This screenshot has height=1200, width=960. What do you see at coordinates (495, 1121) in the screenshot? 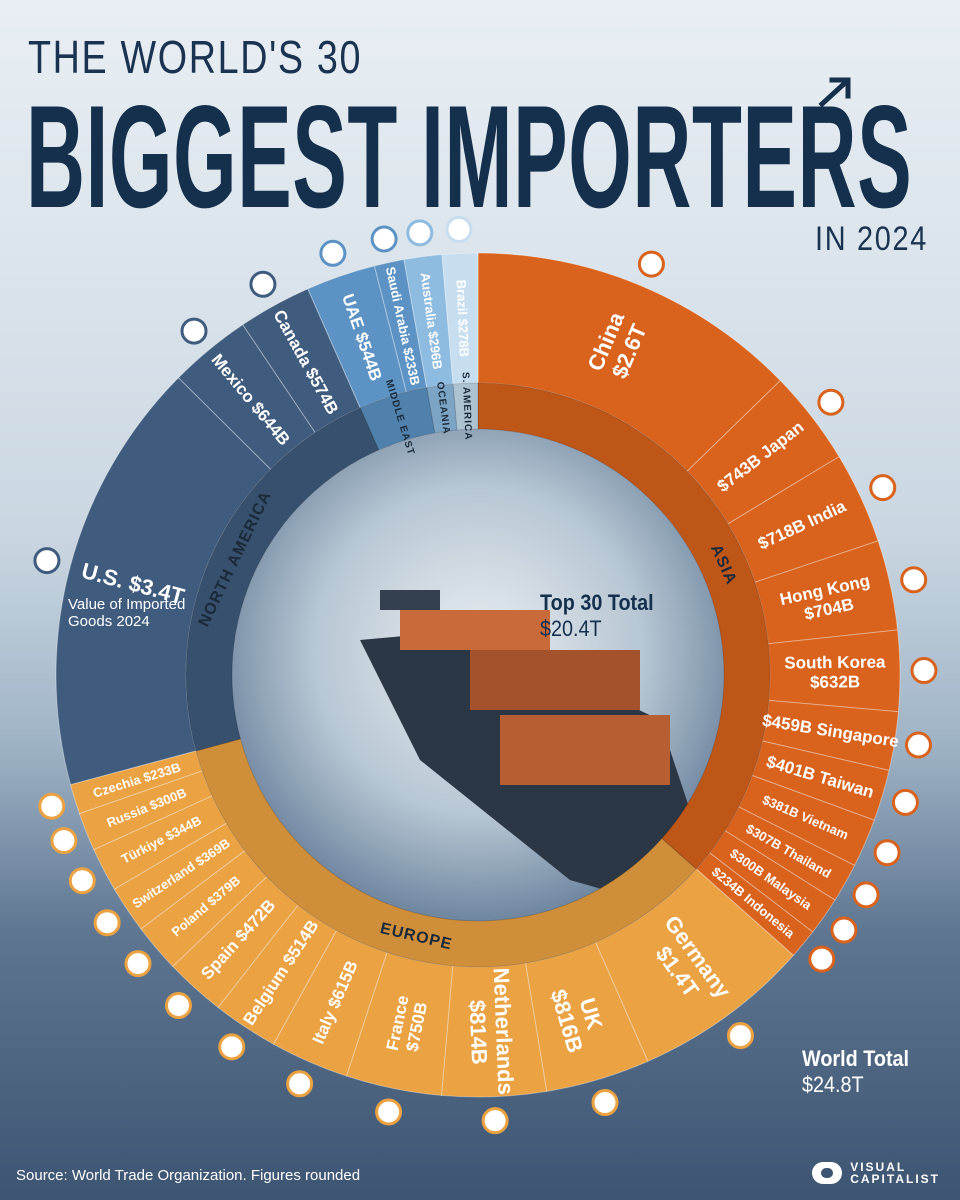
I see `nl-flag-icon` at bounding box center [495, 1121].